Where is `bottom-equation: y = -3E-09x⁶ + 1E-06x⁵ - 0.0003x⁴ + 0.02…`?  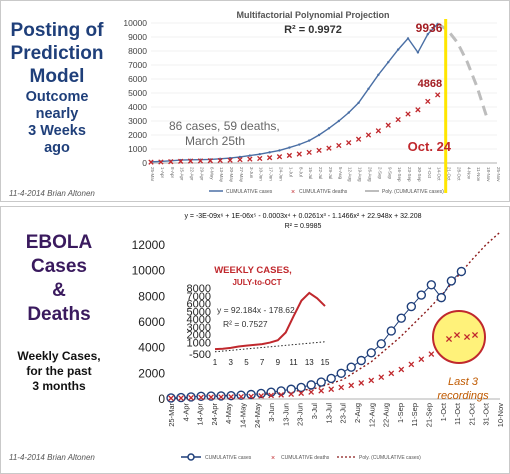
bottom-equation: y = -3E-09x⁶ + 1E-06x⁵ - 0.0003x⁴ + 0.02… is located at coordinates (302, 216).